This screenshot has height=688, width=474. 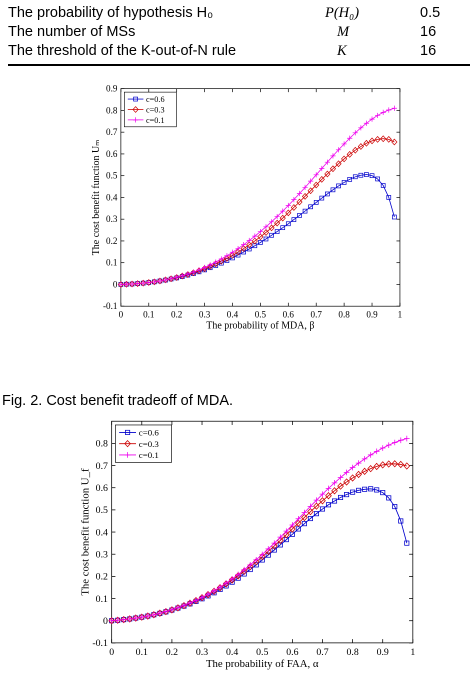 What do you see at coordinates (102, 444) in the screenshot?
I see `y-tick-label: 0.8` at bounding box center [102, 444].